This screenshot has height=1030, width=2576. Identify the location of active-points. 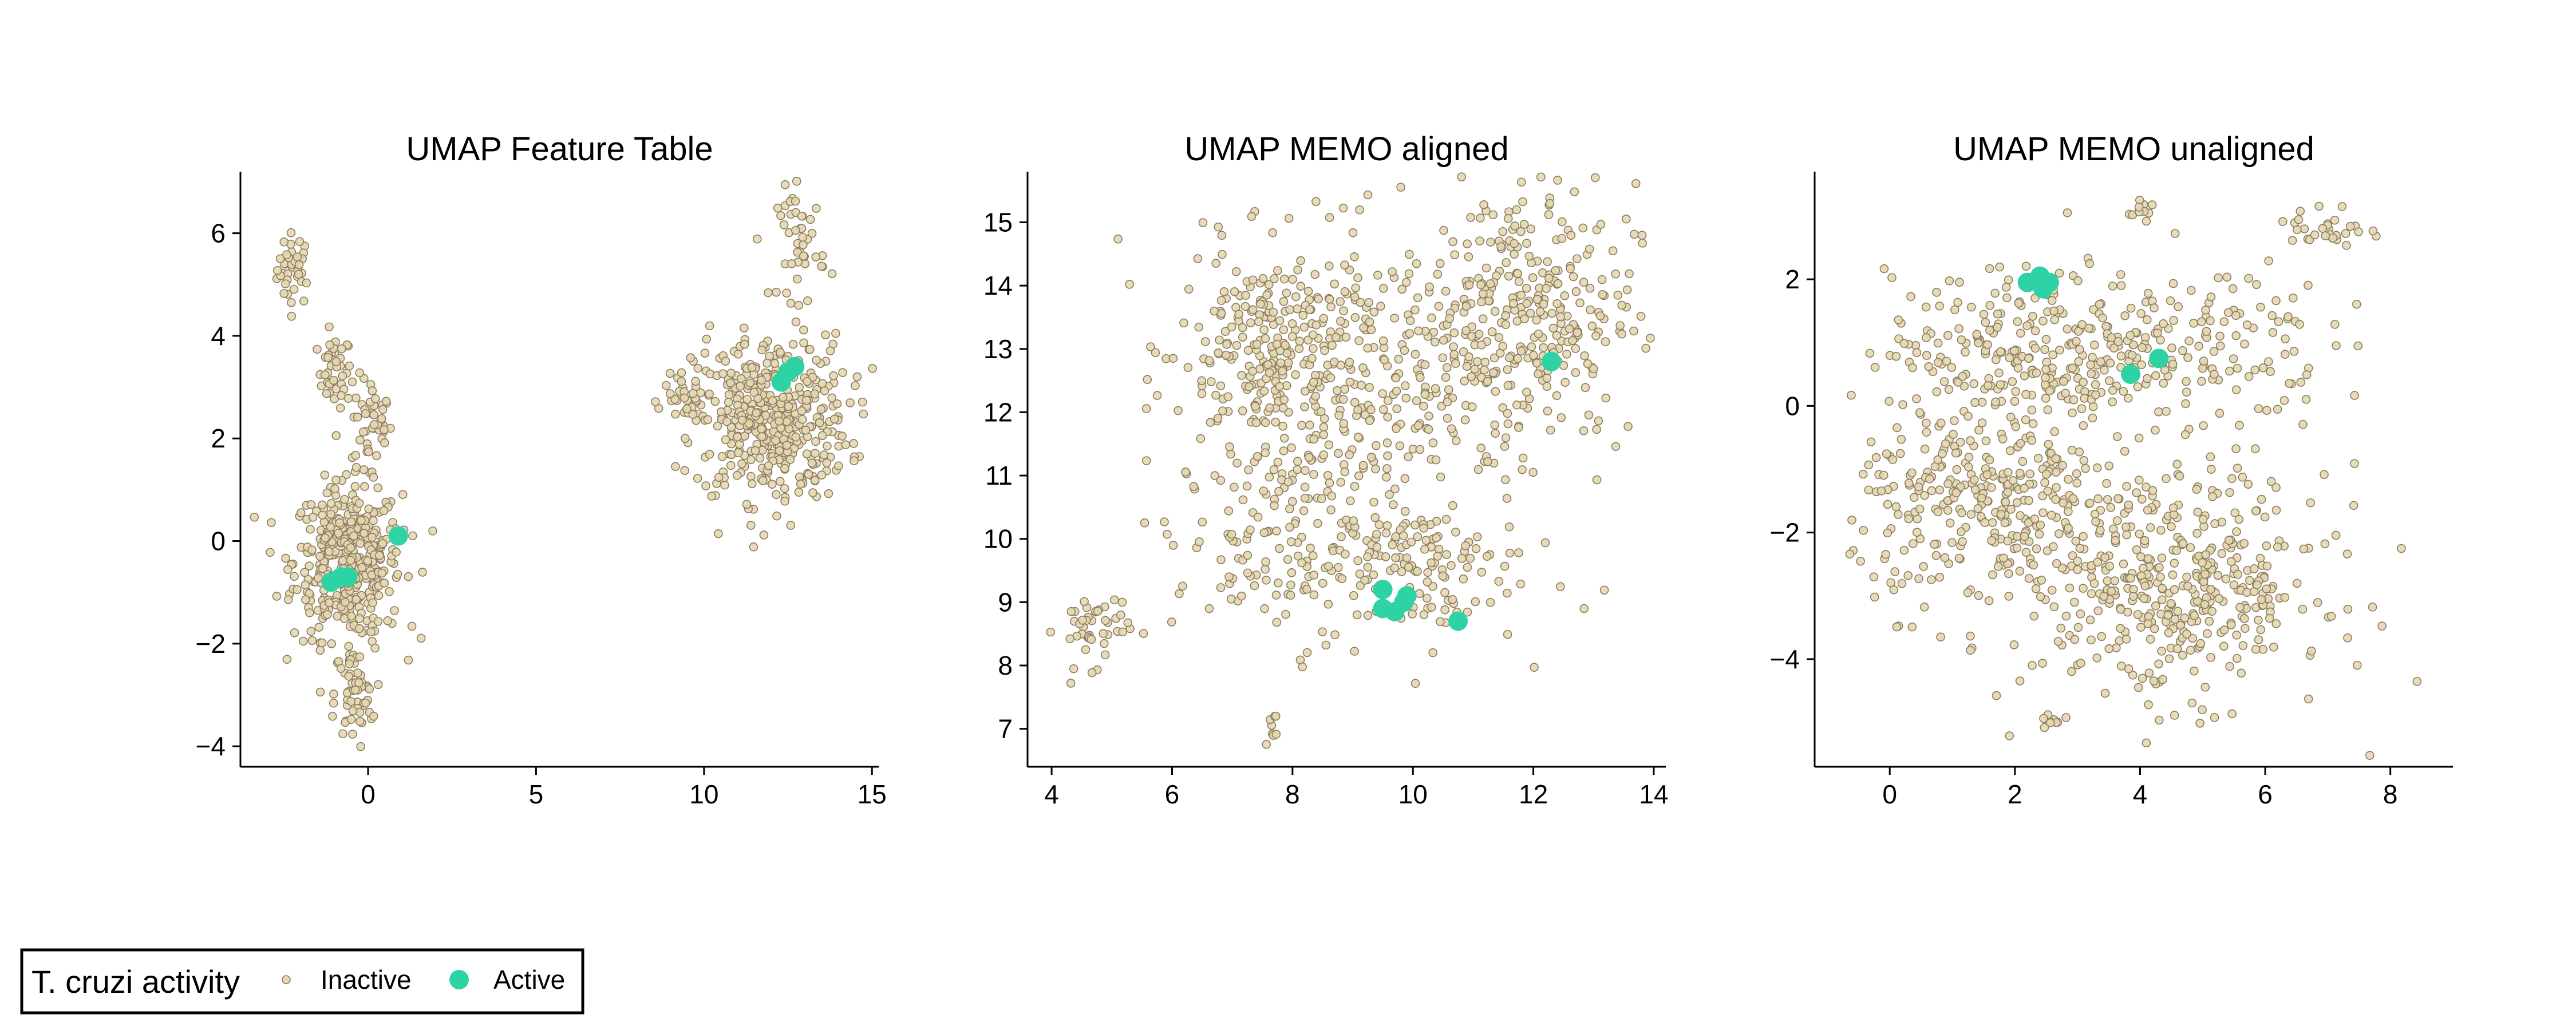
(1467, 491).